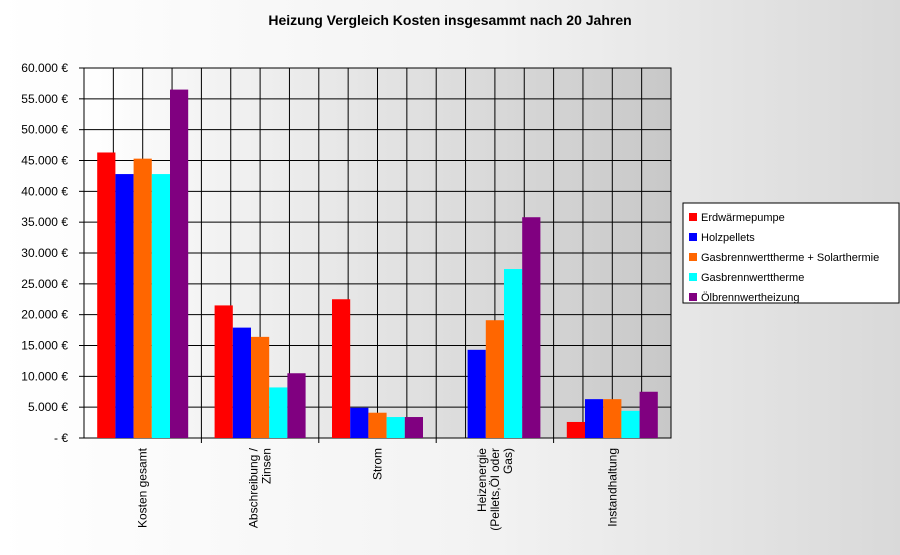  I want to click on legend-box, so click(791, 253).